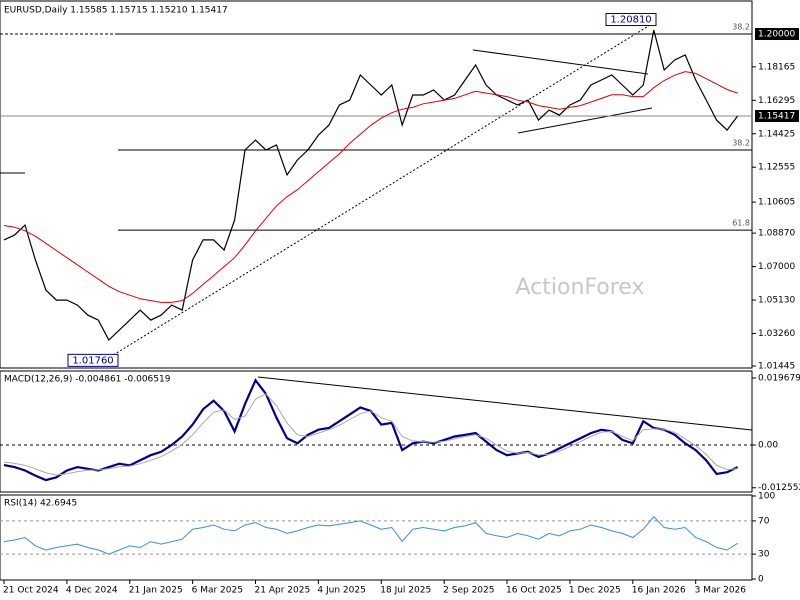  I want to click on y-tick-label: 1.01445, so click(776, 366).